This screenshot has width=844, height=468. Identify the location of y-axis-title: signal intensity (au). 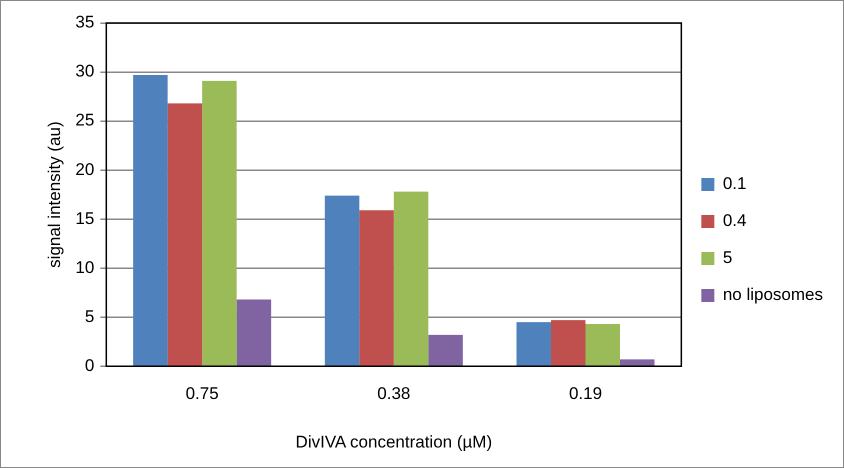
(54, 194).